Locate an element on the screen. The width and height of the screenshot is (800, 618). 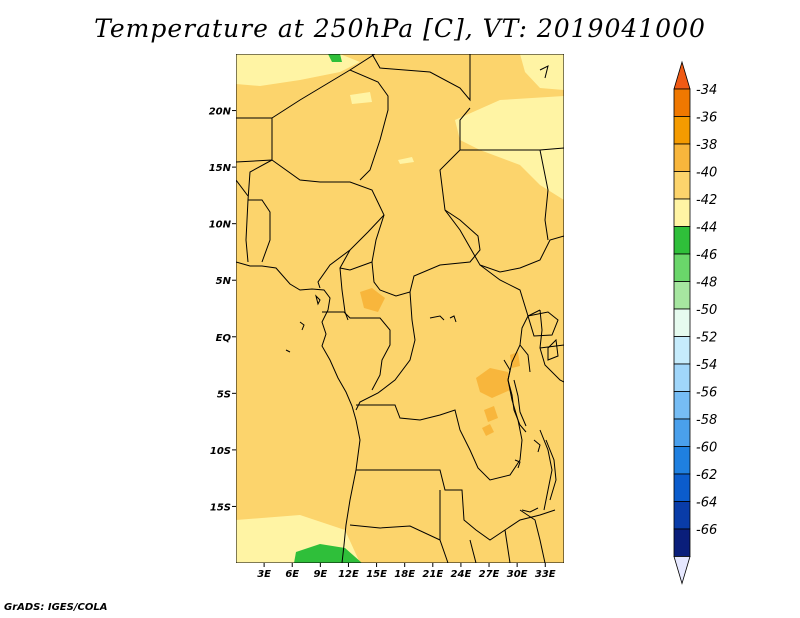
lon-tick-label: 30E is located at coordinates (517, 574).